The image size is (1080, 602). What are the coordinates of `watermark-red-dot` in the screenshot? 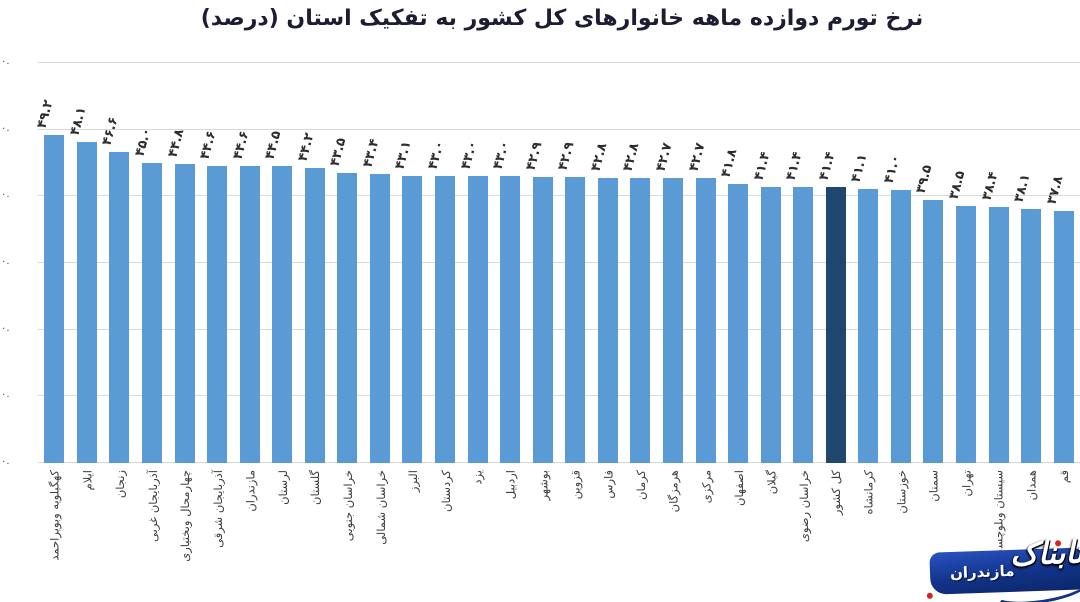 It's located at (929, 595).